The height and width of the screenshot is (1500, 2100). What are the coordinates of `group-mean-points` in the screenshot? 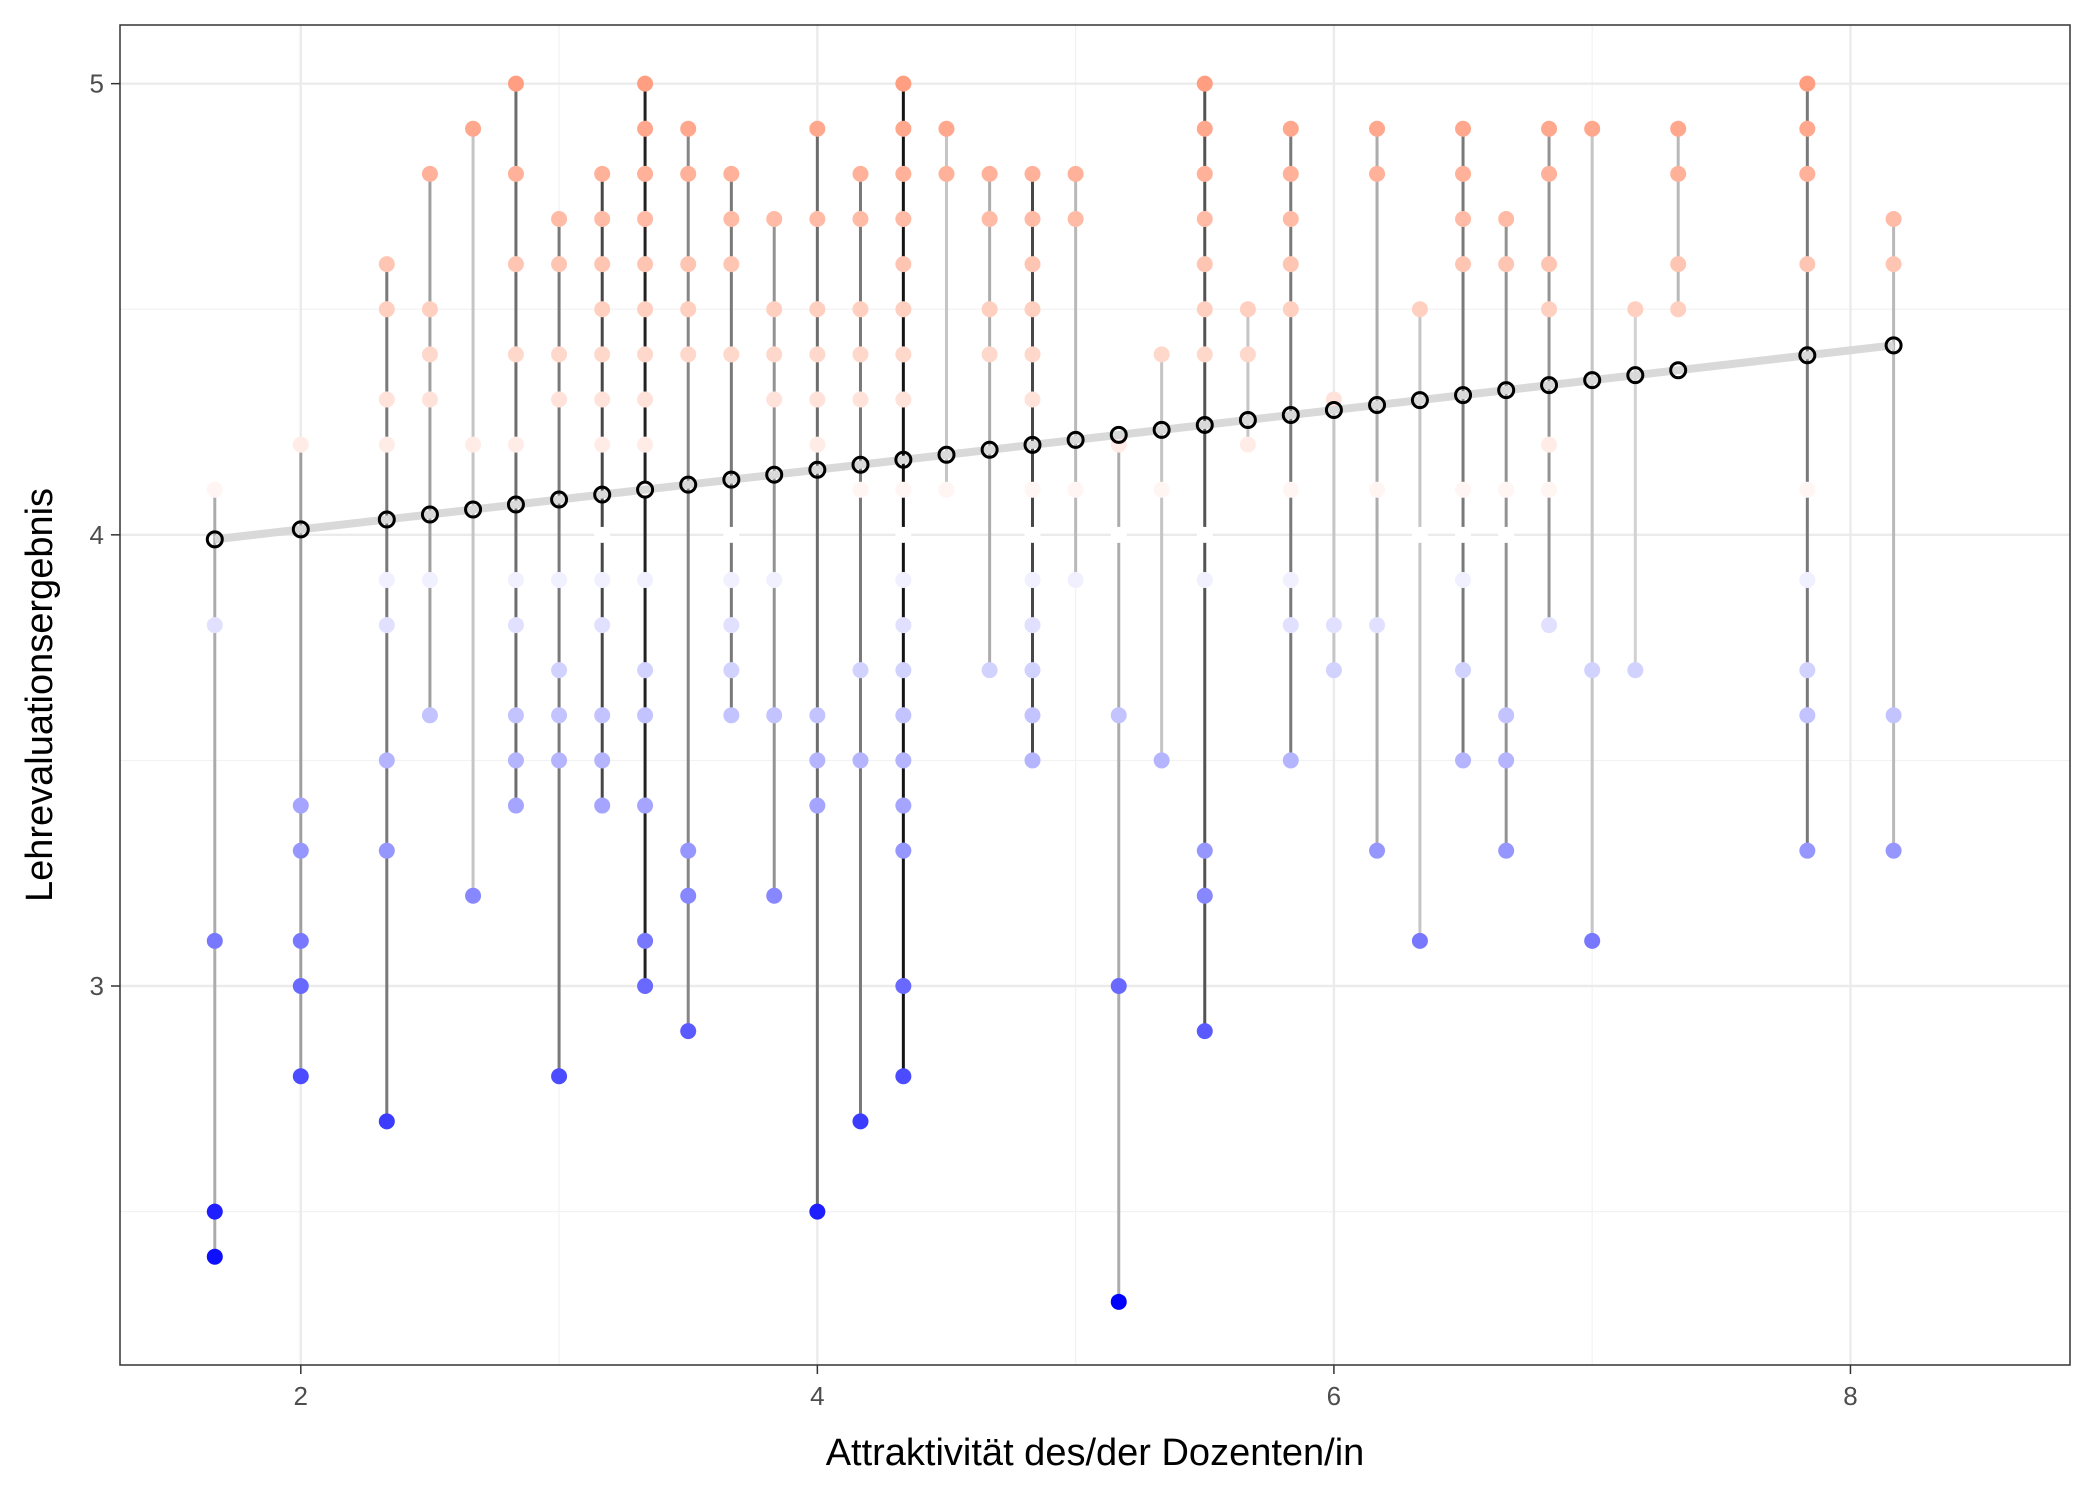 It's located at (1054, 442).